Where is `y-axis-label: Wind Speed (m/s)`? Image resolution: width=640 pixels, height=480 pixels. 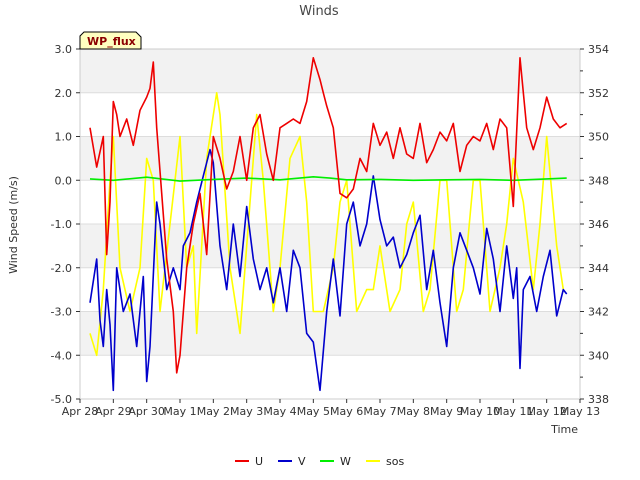 y-axis-label: Wind Speed (m/s) is located at coordinates (13, 225).